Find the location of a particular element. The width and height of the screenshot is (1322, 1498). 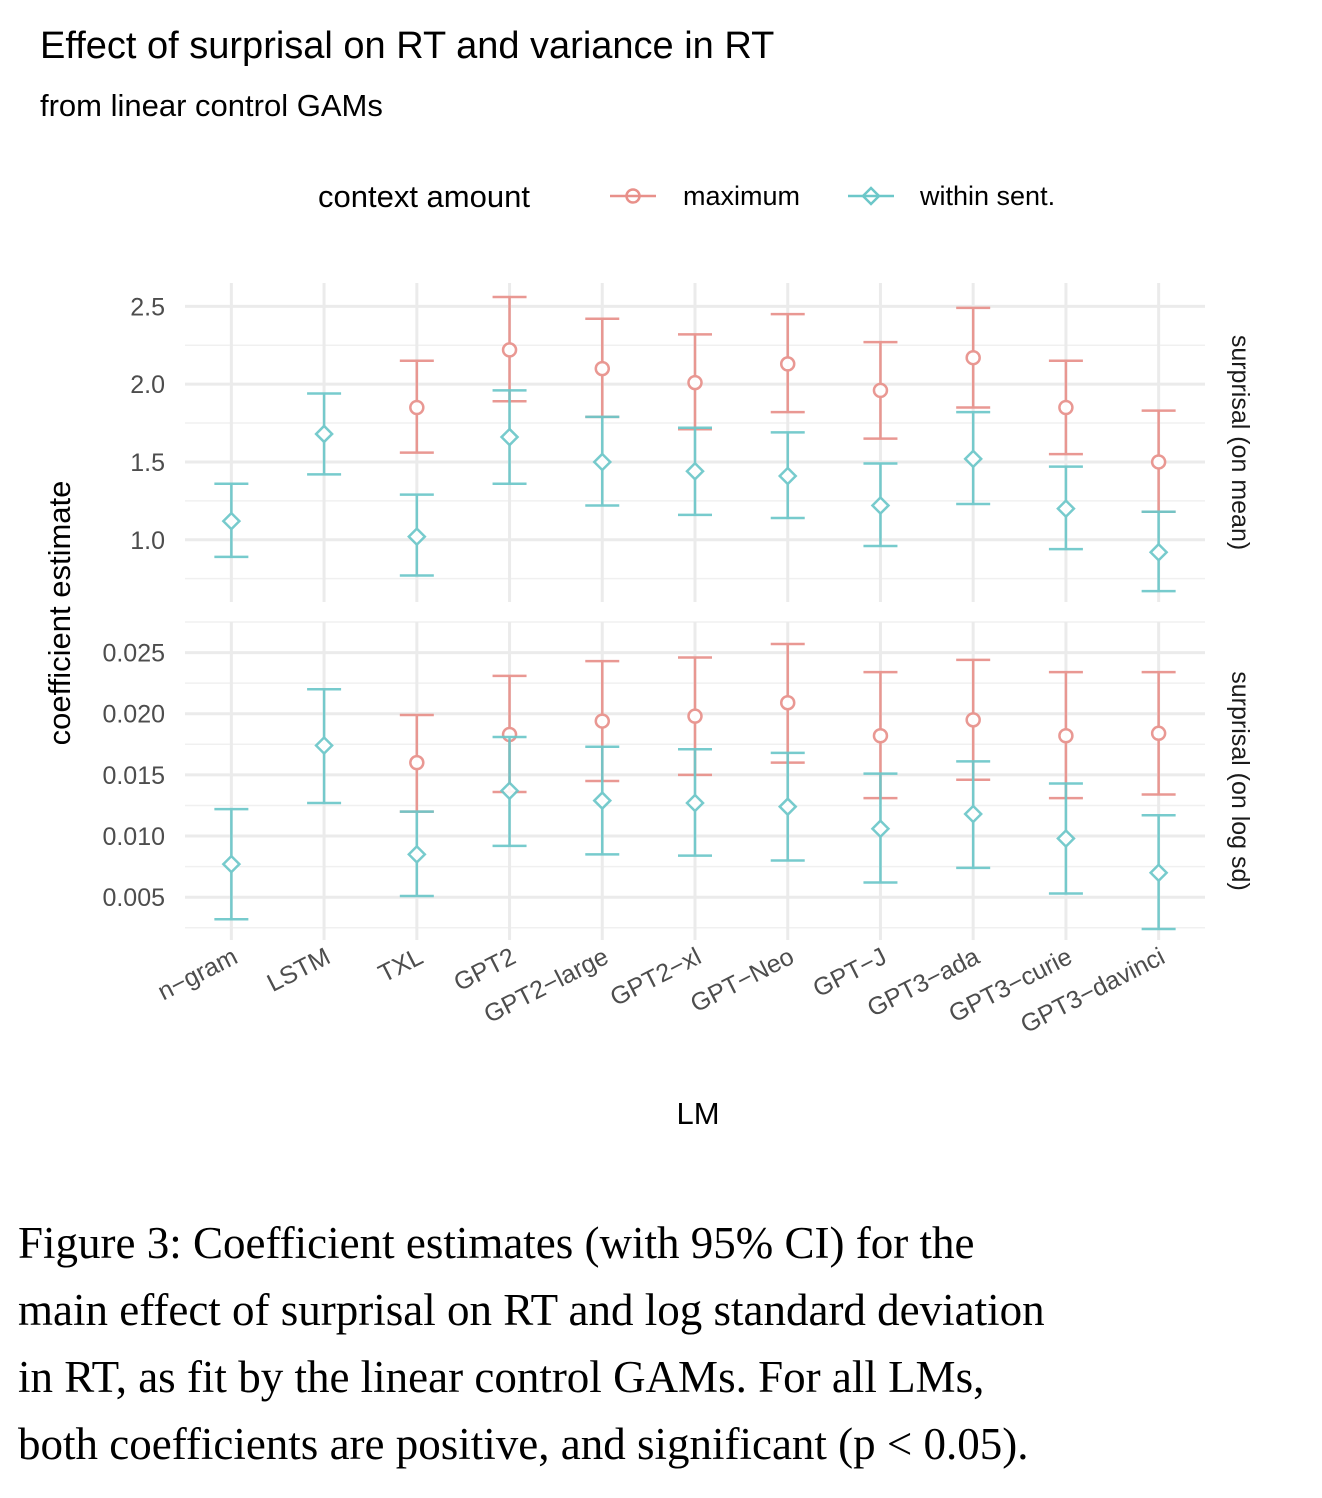

x-tick-label: n−gram is located at coordinates (197, 974).